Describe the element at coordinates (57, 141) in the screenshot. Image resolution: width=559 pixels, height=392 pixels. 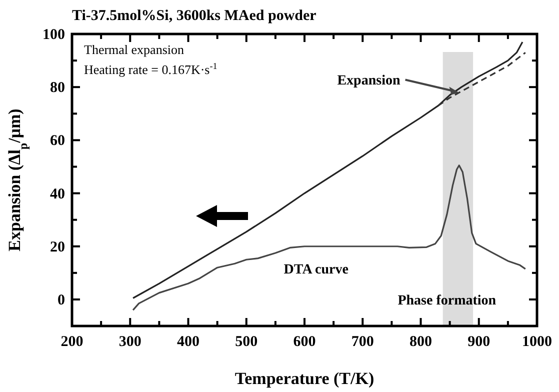
I see `y-tick-label: 60` at that location.